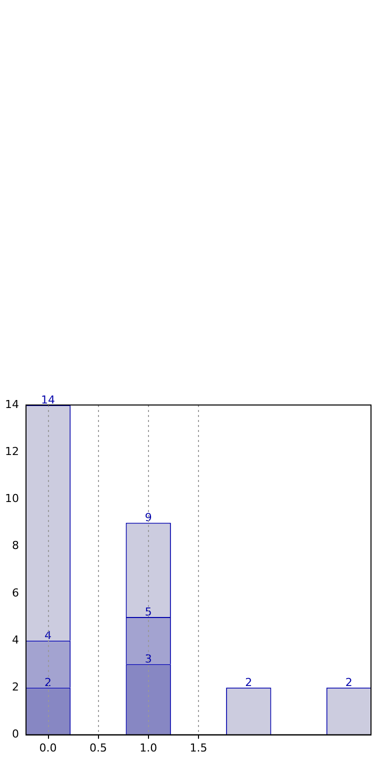  Describe the element at coordinates (11, 451) in the screenshot. I see `y-tick-label: 12` at that location.